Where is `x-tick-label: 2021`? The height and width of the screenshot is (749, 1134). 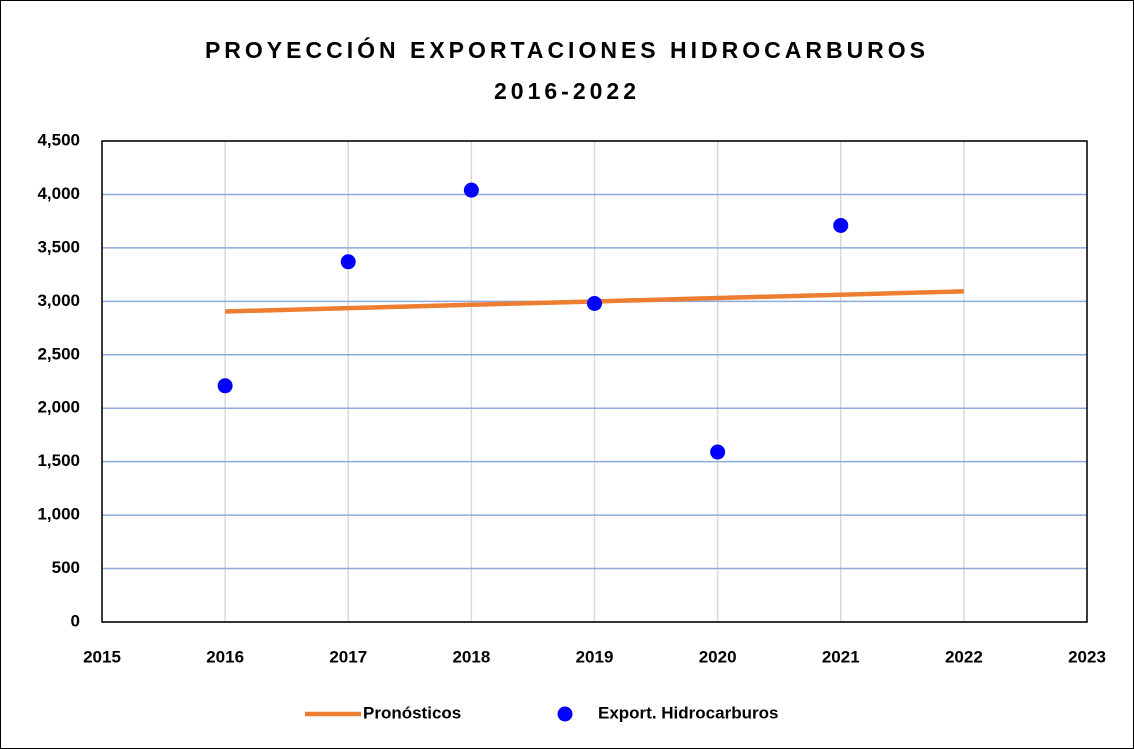
x-tick-label: 2021 is located at coordinates (841, 656).